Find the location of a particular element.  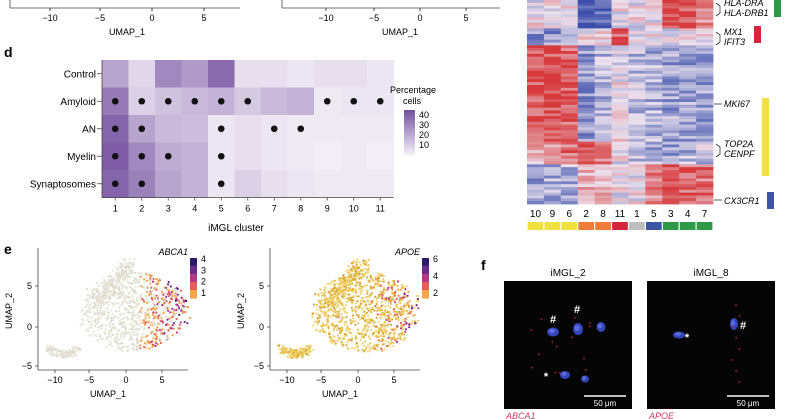

panel-letter-f: f is located at coordinates (483, 265).